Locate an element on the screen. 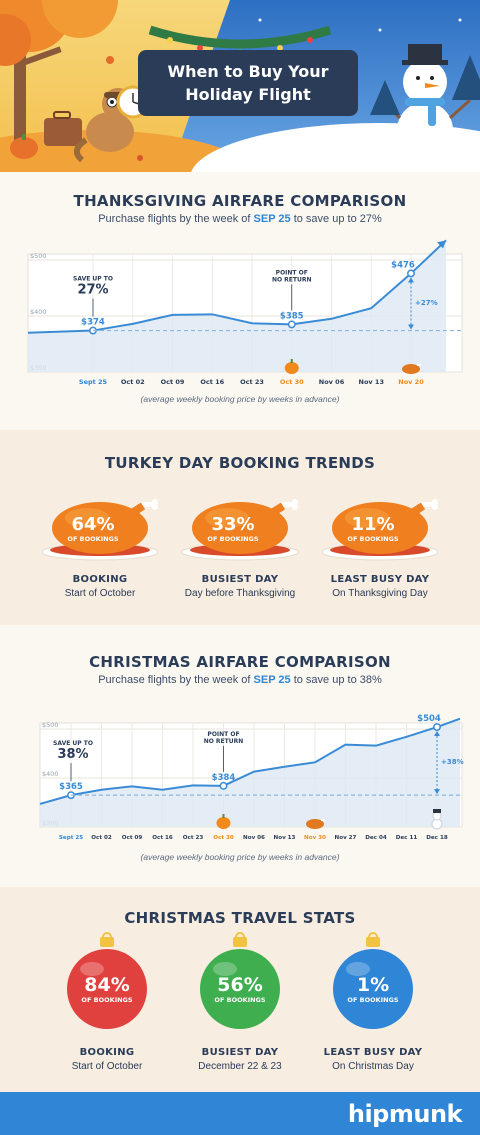 The width and height of the screenshot is (480, 1135). turkey-percent: 33% is located at coordinates (232, 524).